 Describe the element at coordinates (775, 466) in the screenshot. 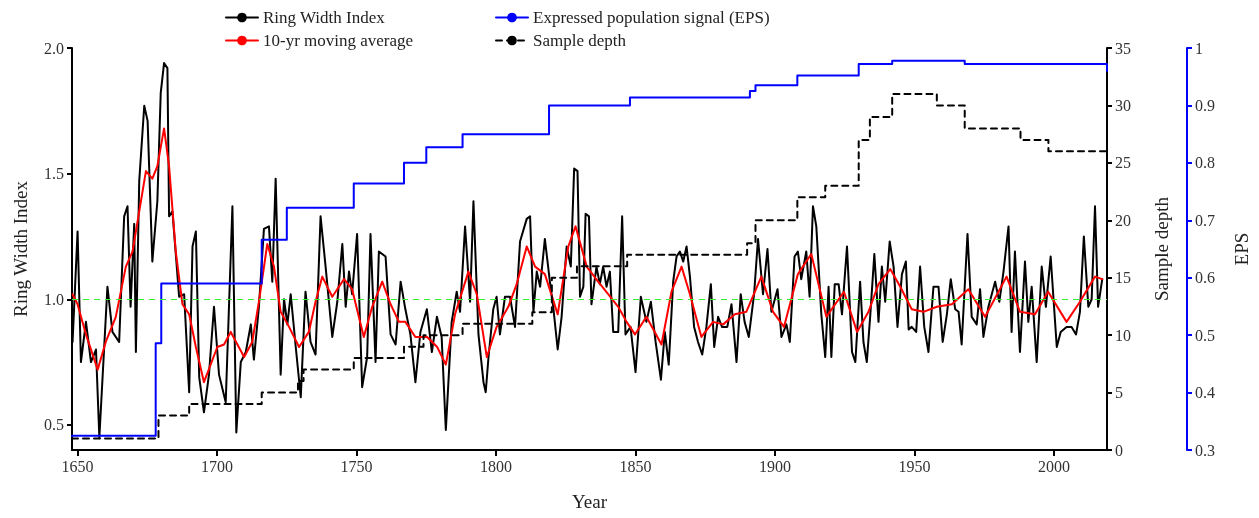

I see `x-tick-label: 1900` at that location.